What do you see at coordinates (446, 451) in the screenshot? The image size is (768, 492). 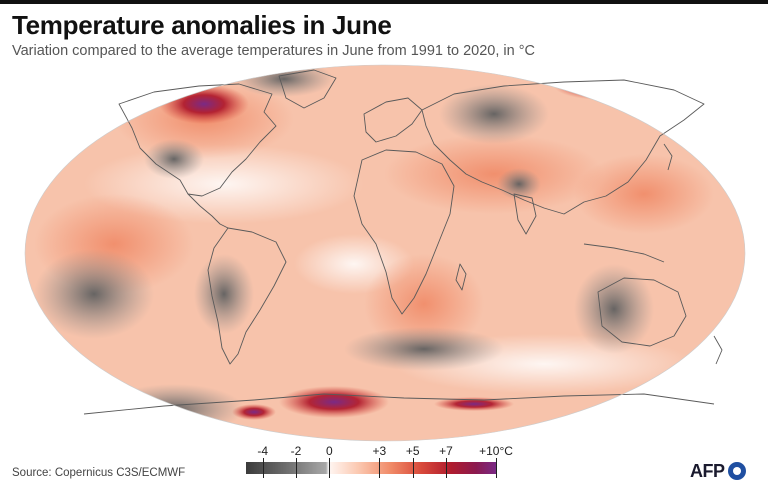 I see `legend-tick-label: +7` at bounding box center [446, 451].